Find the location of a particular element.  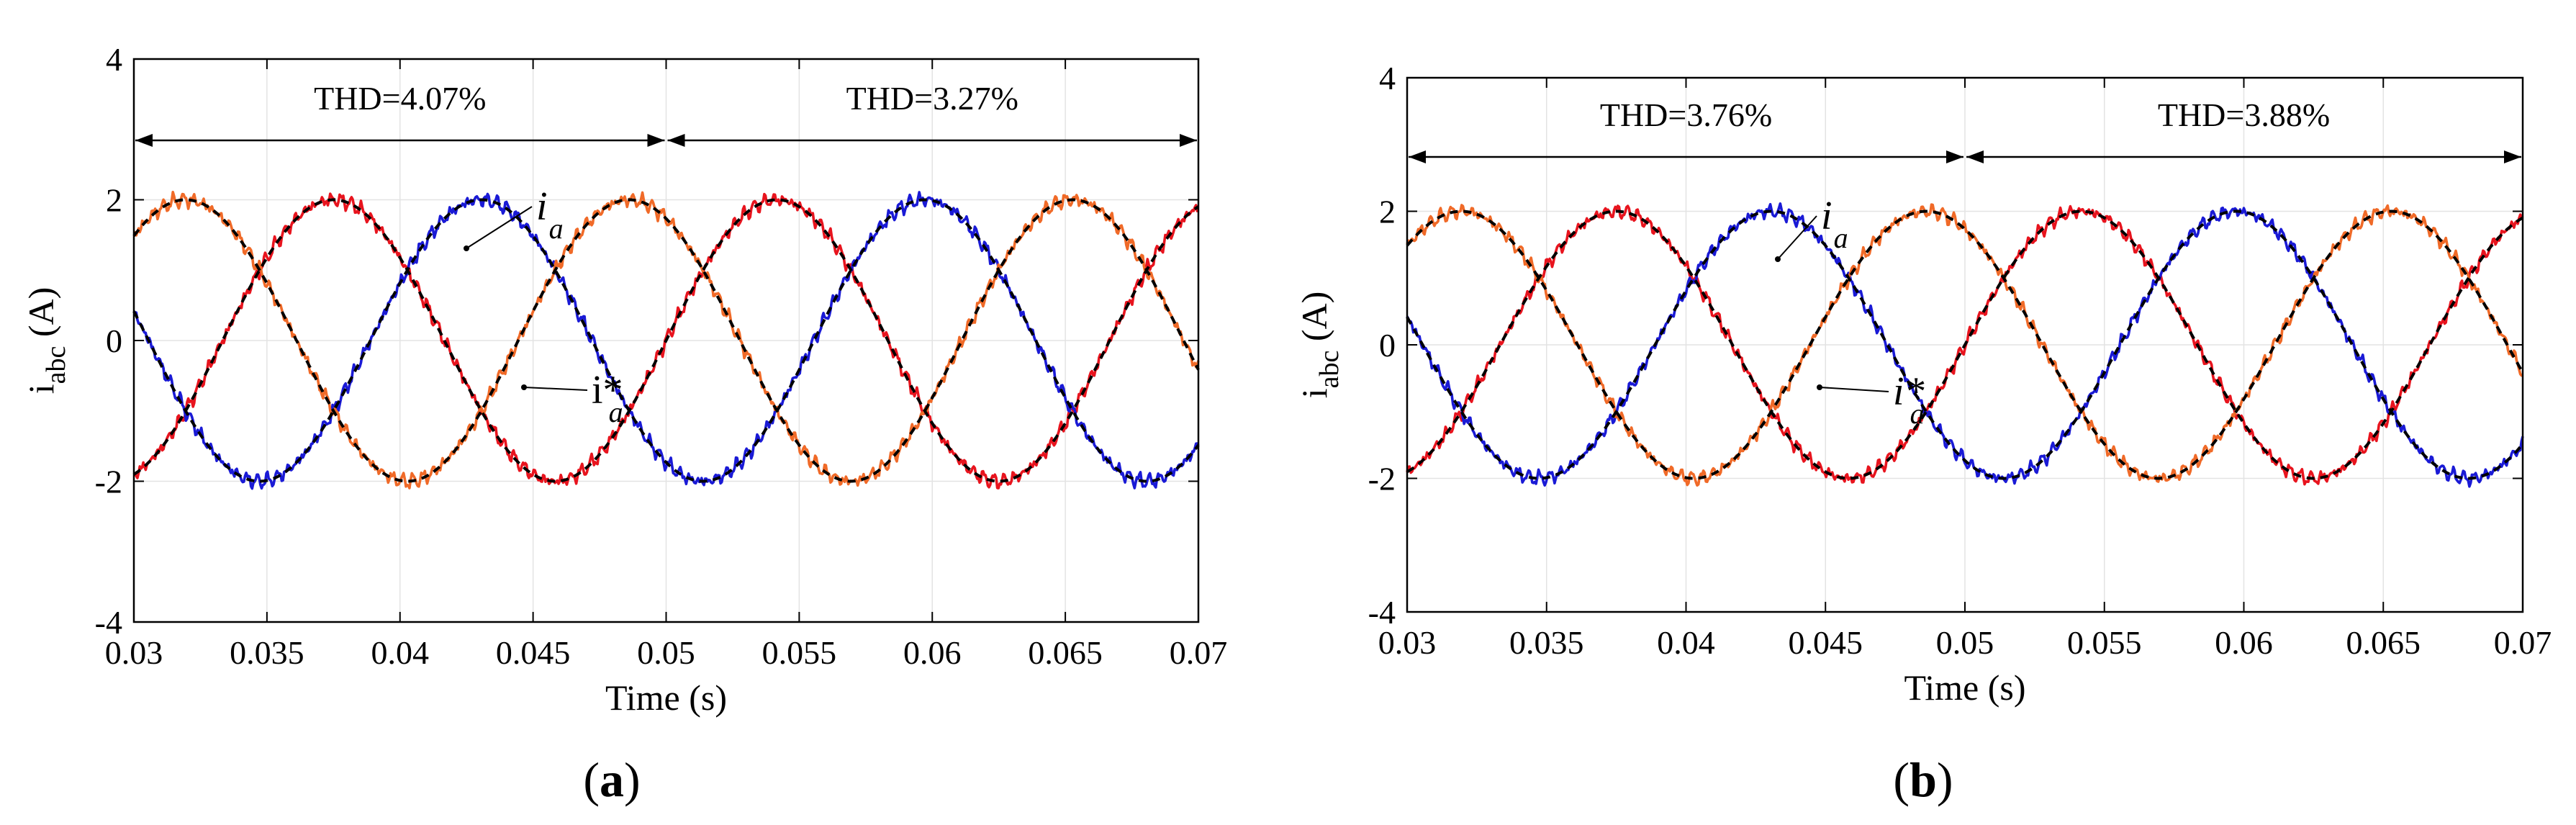

thd-label: THD=4.07% is located at coordinates (400, 99).